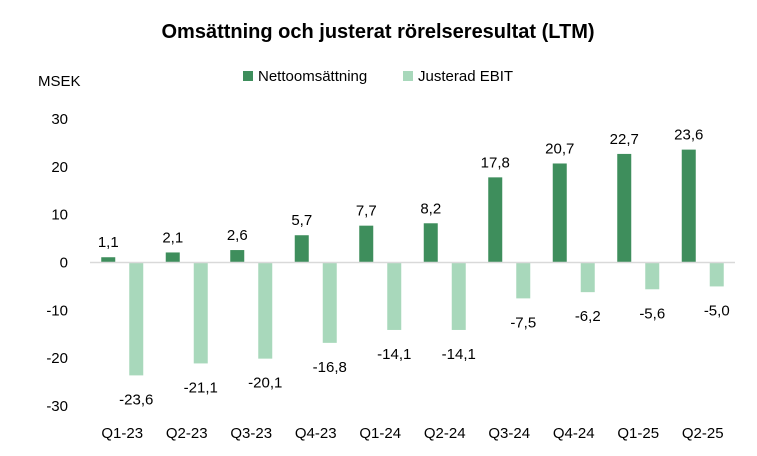  What do you see at coordinates (187, 433) in the screenshot?
I see `x-tick-label: Q2-23` at bounding box center [187, 433].